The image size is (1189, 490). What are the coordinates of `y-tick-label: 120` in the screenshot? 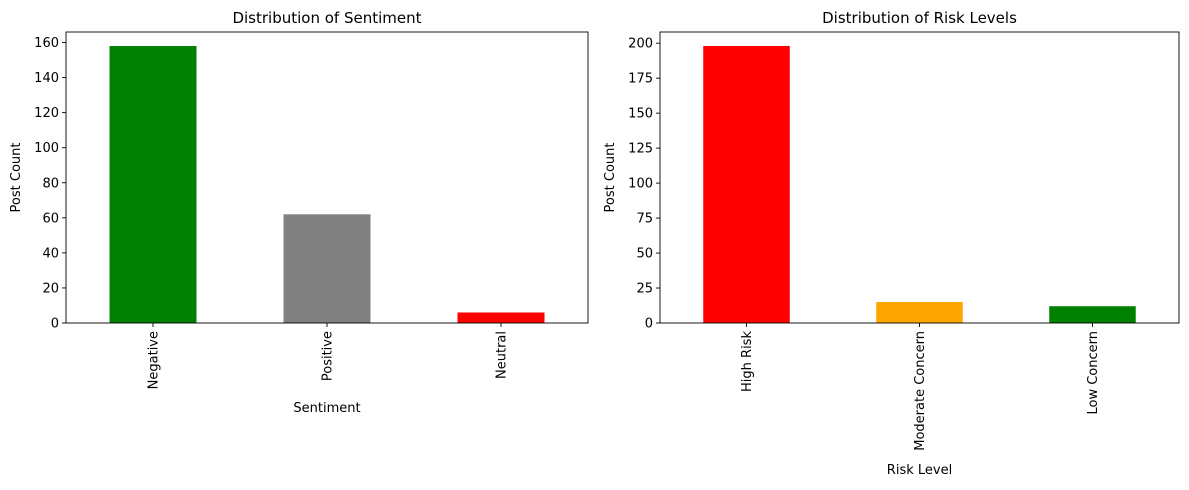 It's located at (46, 113).